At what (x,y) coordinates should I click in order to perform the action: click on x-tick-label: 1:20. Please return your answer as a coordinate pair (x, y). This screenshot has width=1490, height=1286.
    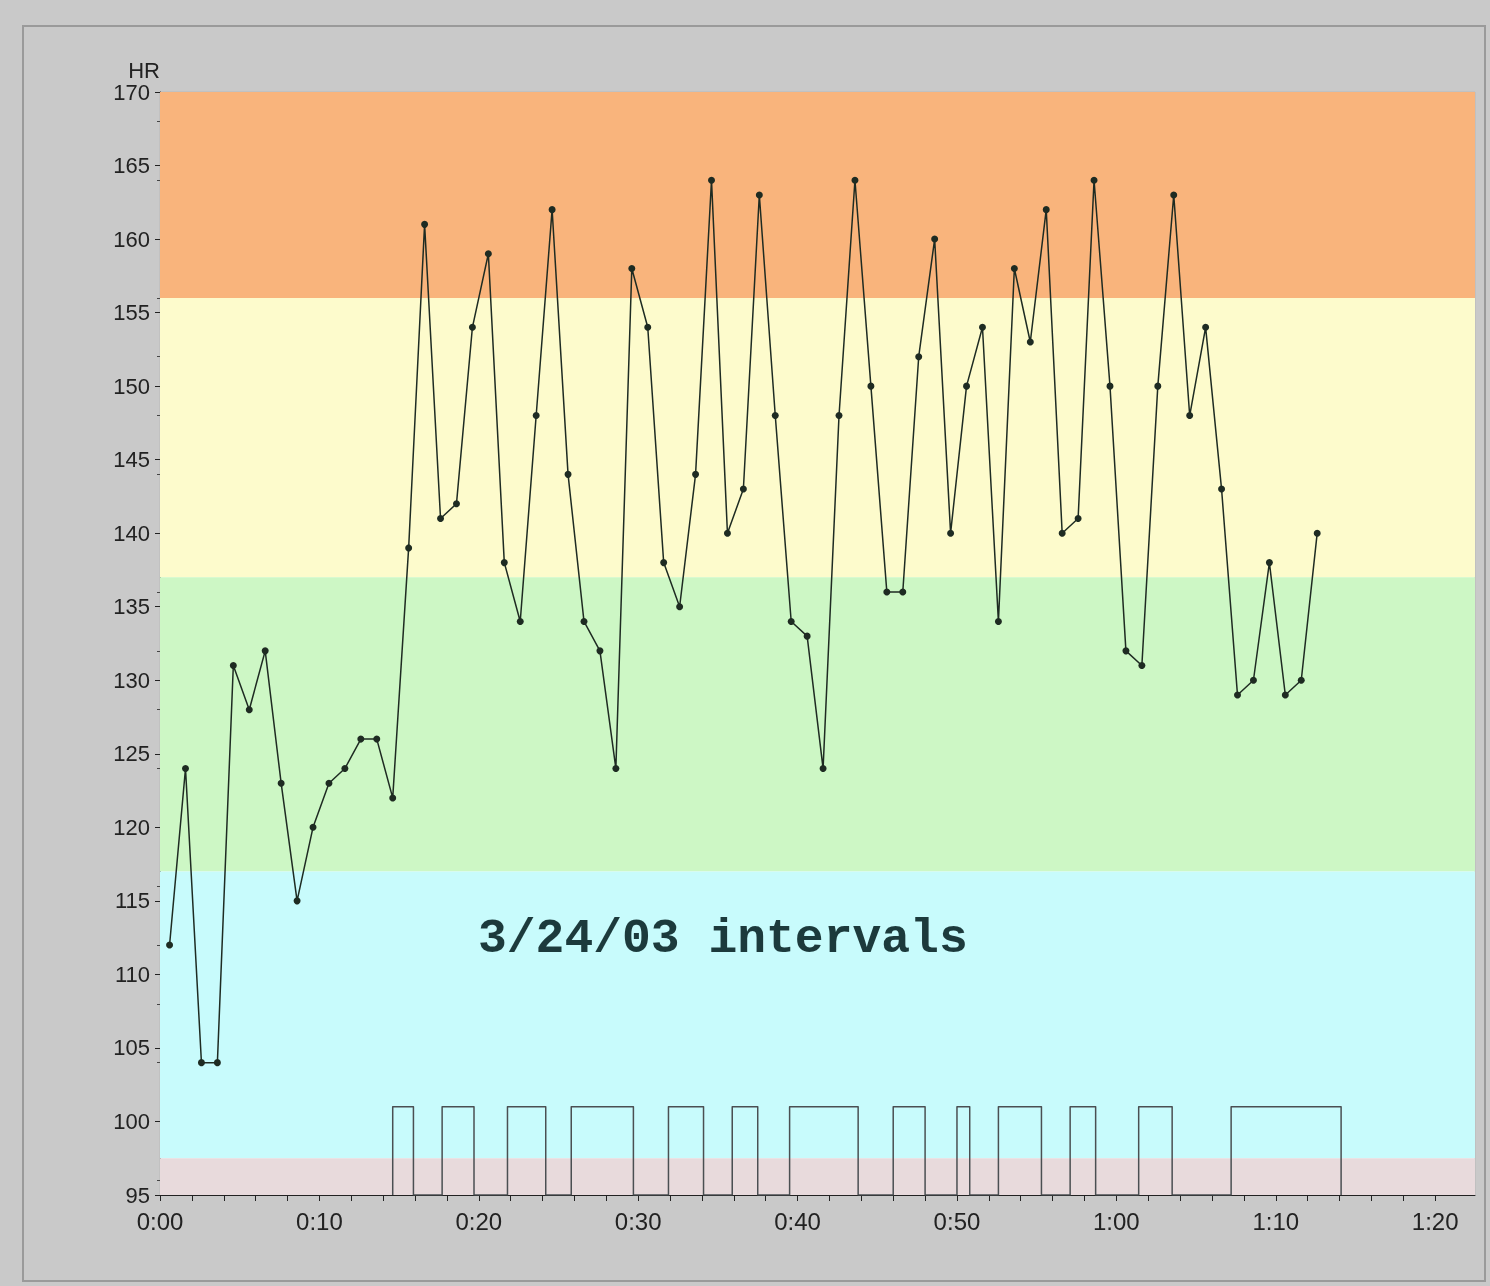
    Looking at the image, I should click on (1435, 1221).